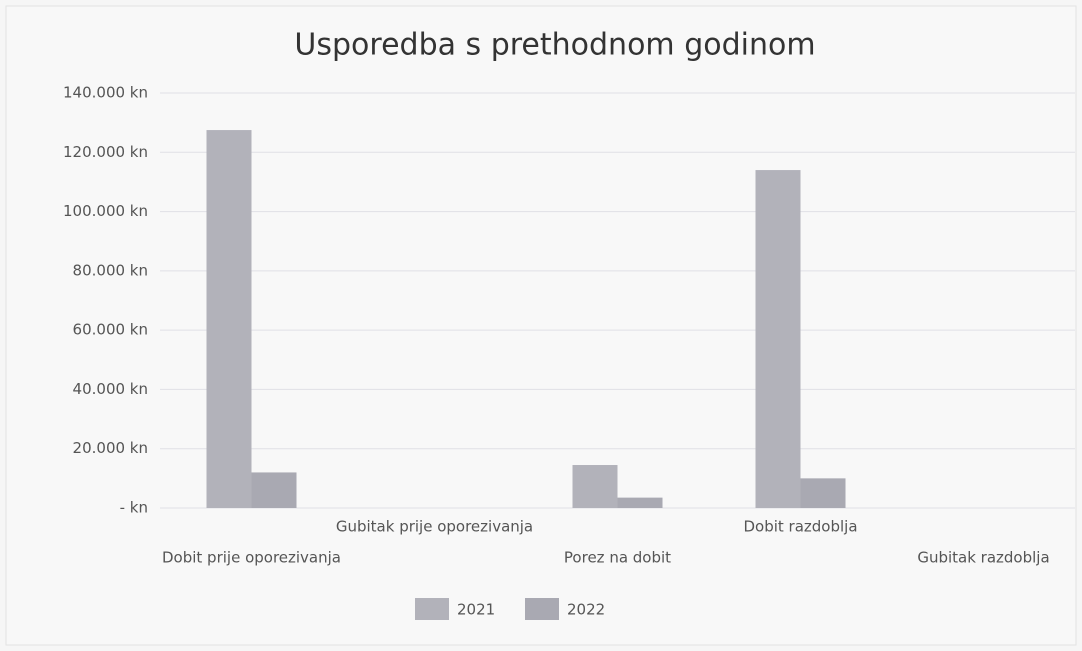 The image size is (1082, 651). Describe the element at coordinates (434, 527) in the screenshot. I see `x-tick-label: Gubitak prije oporezivanja` at that location.